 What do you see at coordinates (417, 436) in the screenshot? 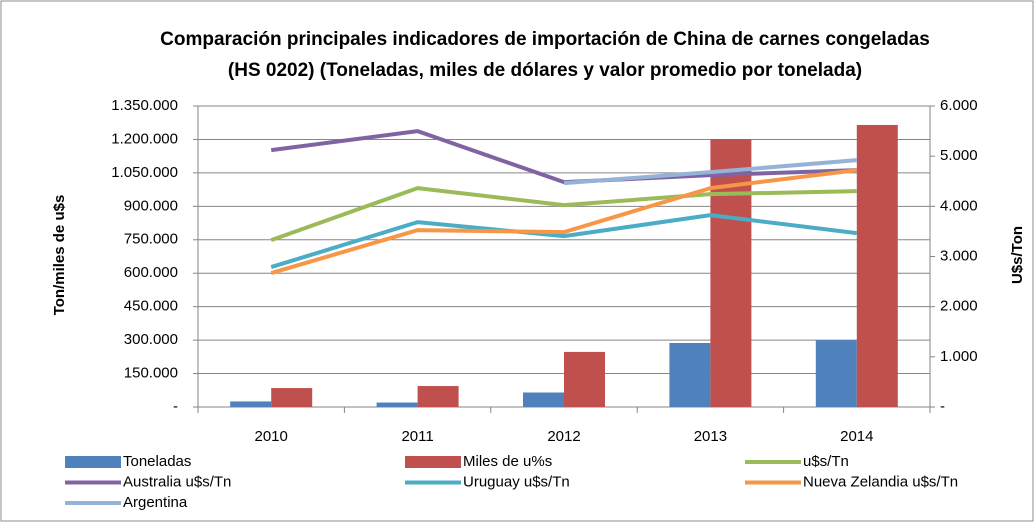
I see `x-tick-label: 2011` at bounding box center [417, 436].